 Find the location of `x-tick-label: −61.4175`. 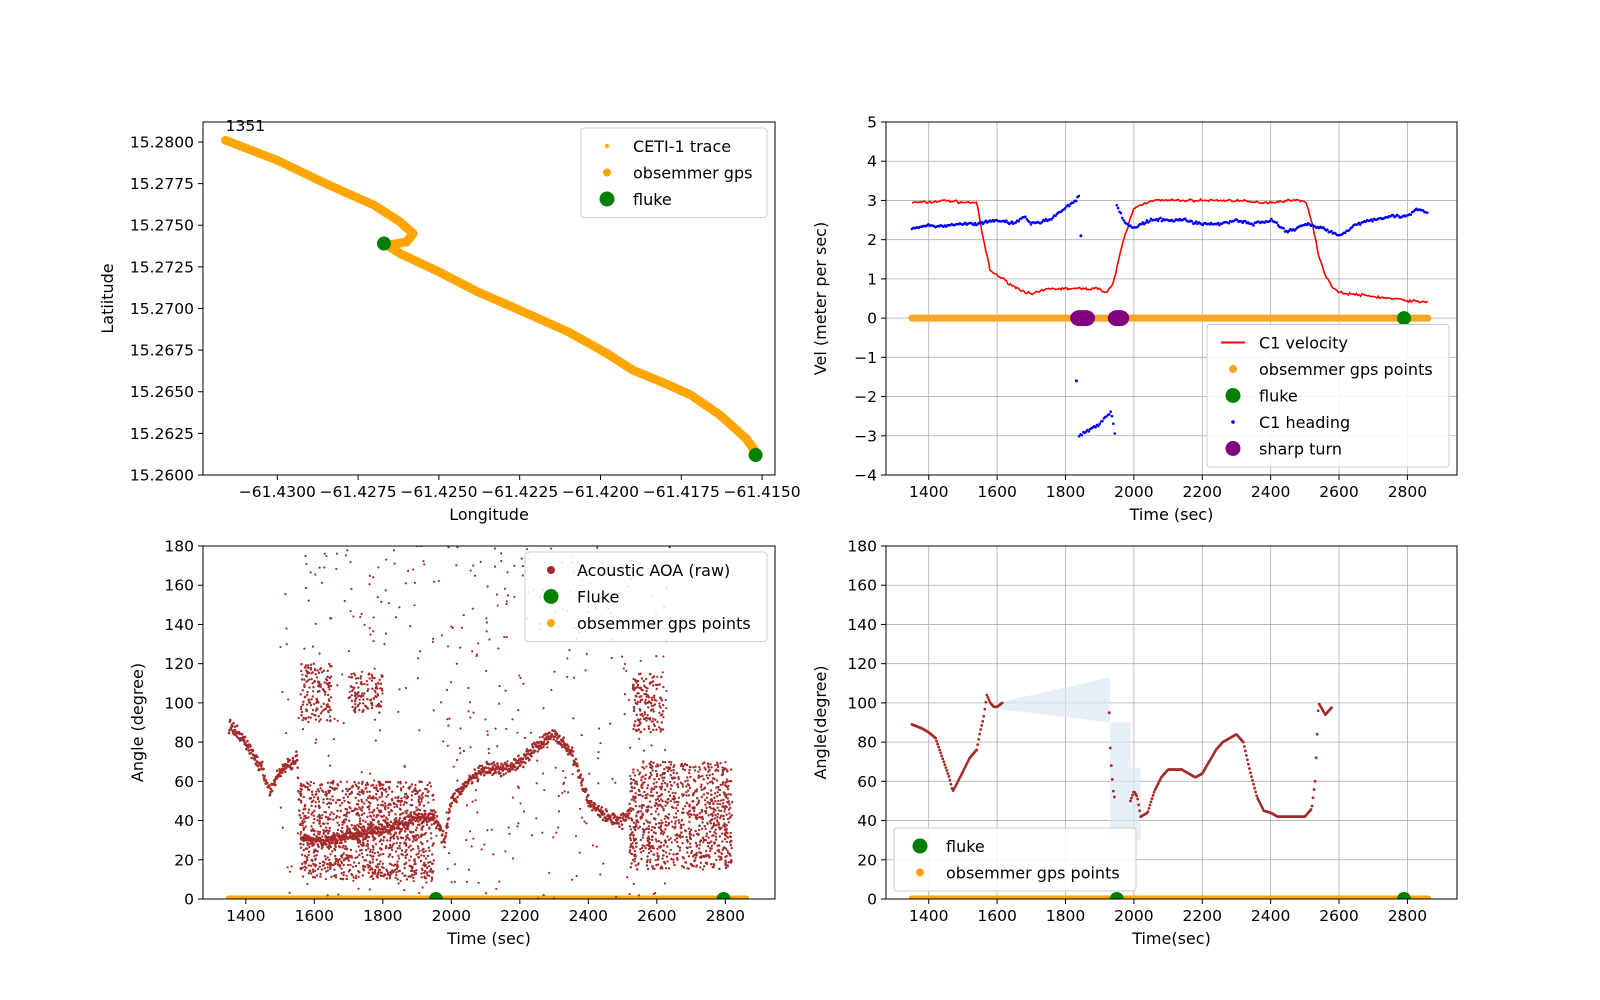

x-tick-label: −61.4175 is located at coordinates (681, 492).